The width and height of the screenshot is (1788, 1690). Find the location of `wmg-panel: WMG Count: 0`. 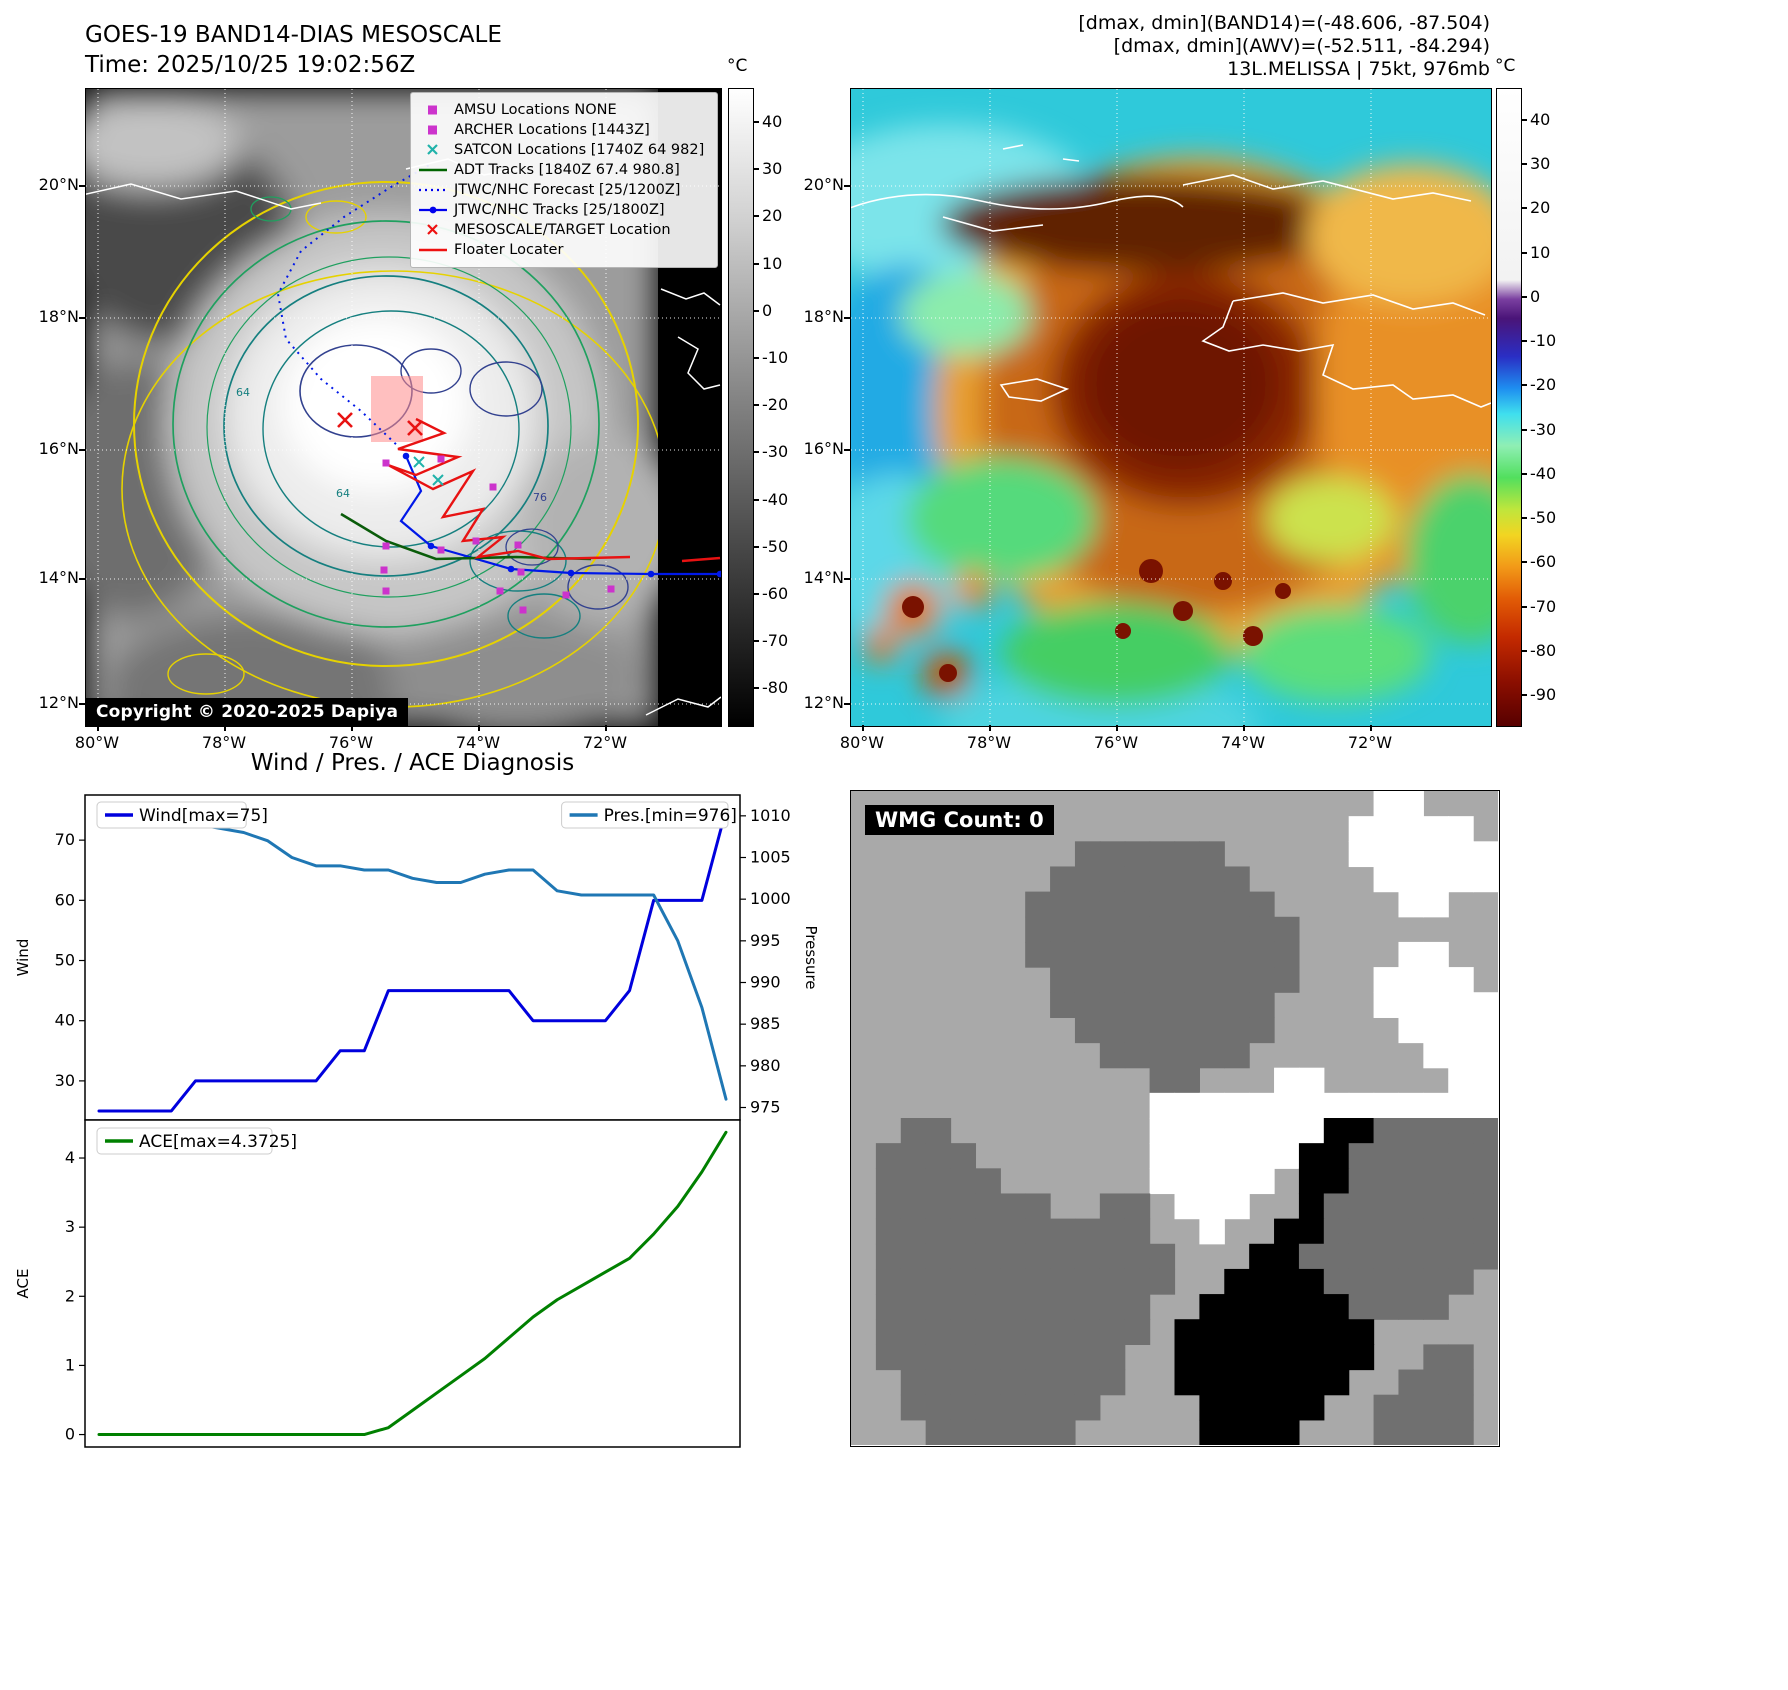

wmg-panel: WMG Count: 0 is located at coordinates (1175, 1118).